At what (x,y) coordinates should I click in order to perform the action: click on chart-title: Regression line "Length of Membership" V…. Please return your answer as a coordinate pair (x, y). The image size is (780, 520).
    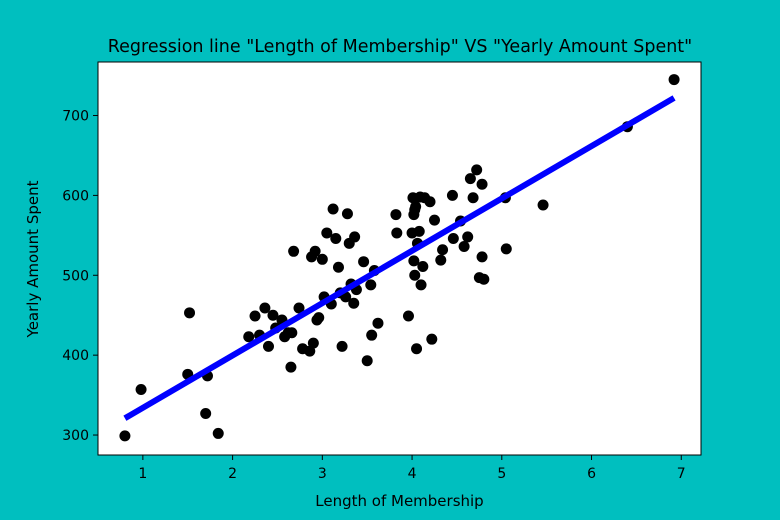
    Looking at the image, I should click on (400, 47).